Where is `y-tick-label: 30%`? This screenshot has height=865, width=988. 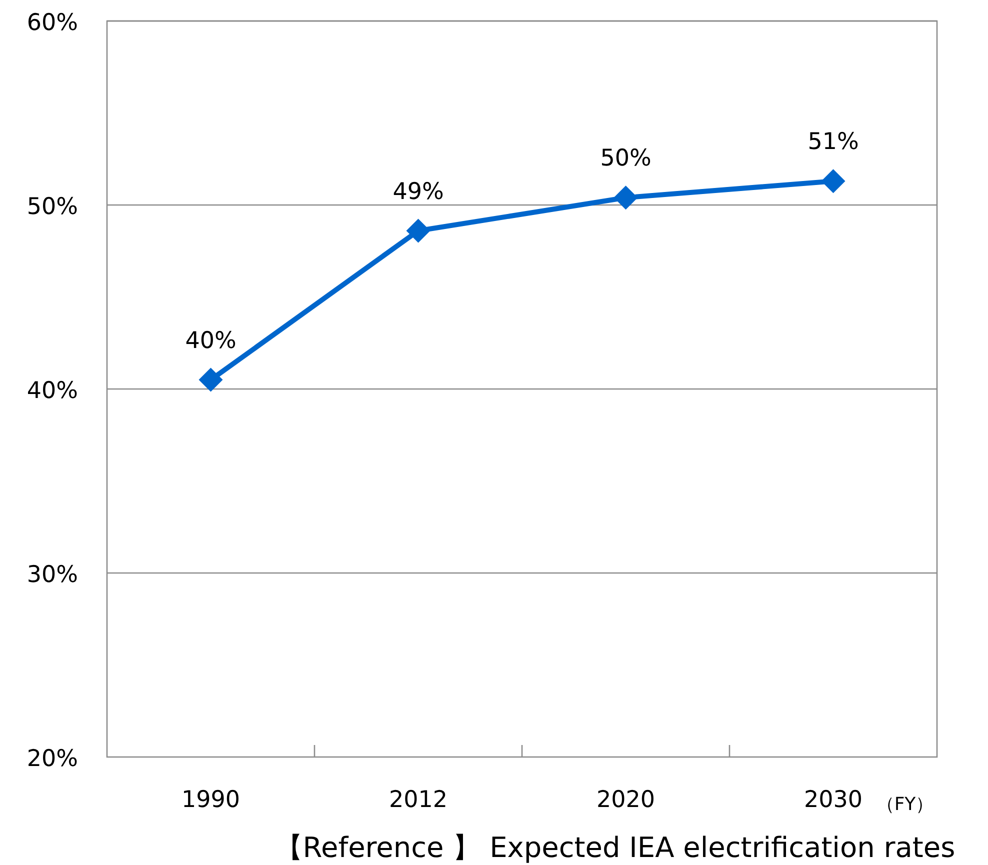 y-tick-label: 30% is located at coordinates (52, 575).